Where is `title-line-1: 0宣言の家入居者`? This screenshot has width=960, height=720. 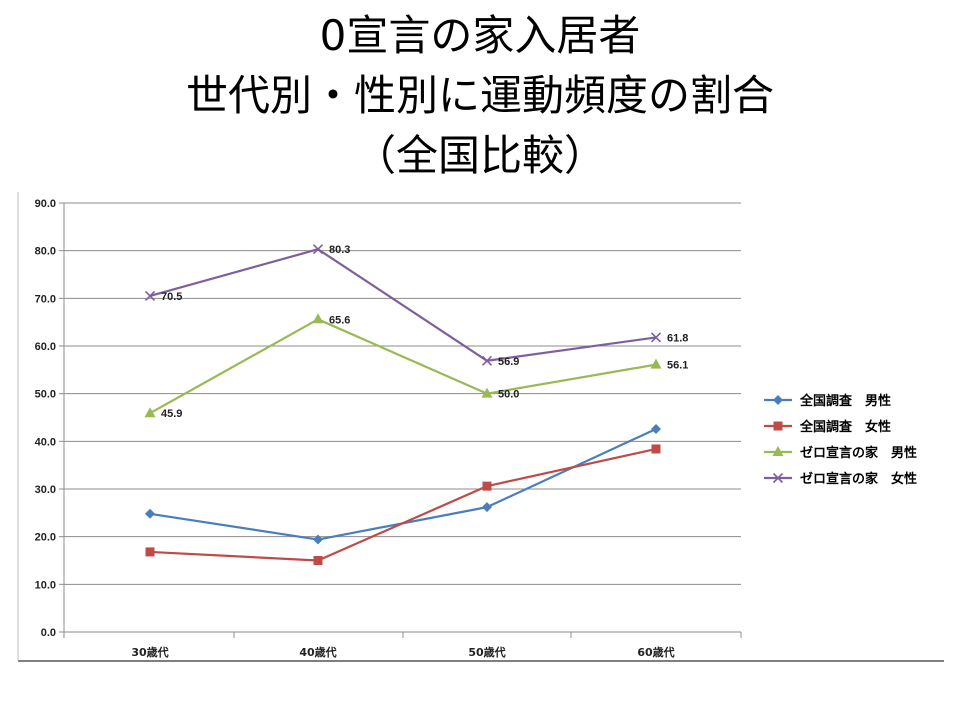
title-line-1: 0宣言の家入居者 is located at coordinates (480, 35).